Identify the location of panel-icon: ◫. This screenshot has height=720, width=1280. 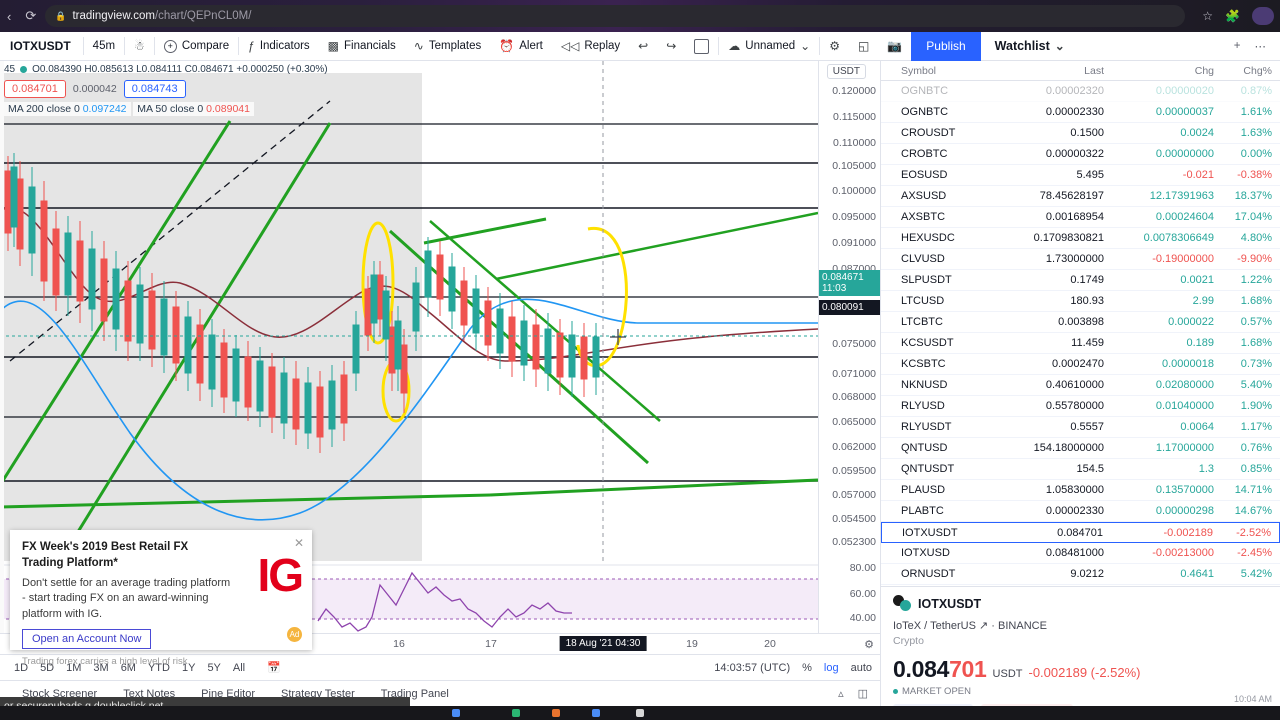
(862, 694).